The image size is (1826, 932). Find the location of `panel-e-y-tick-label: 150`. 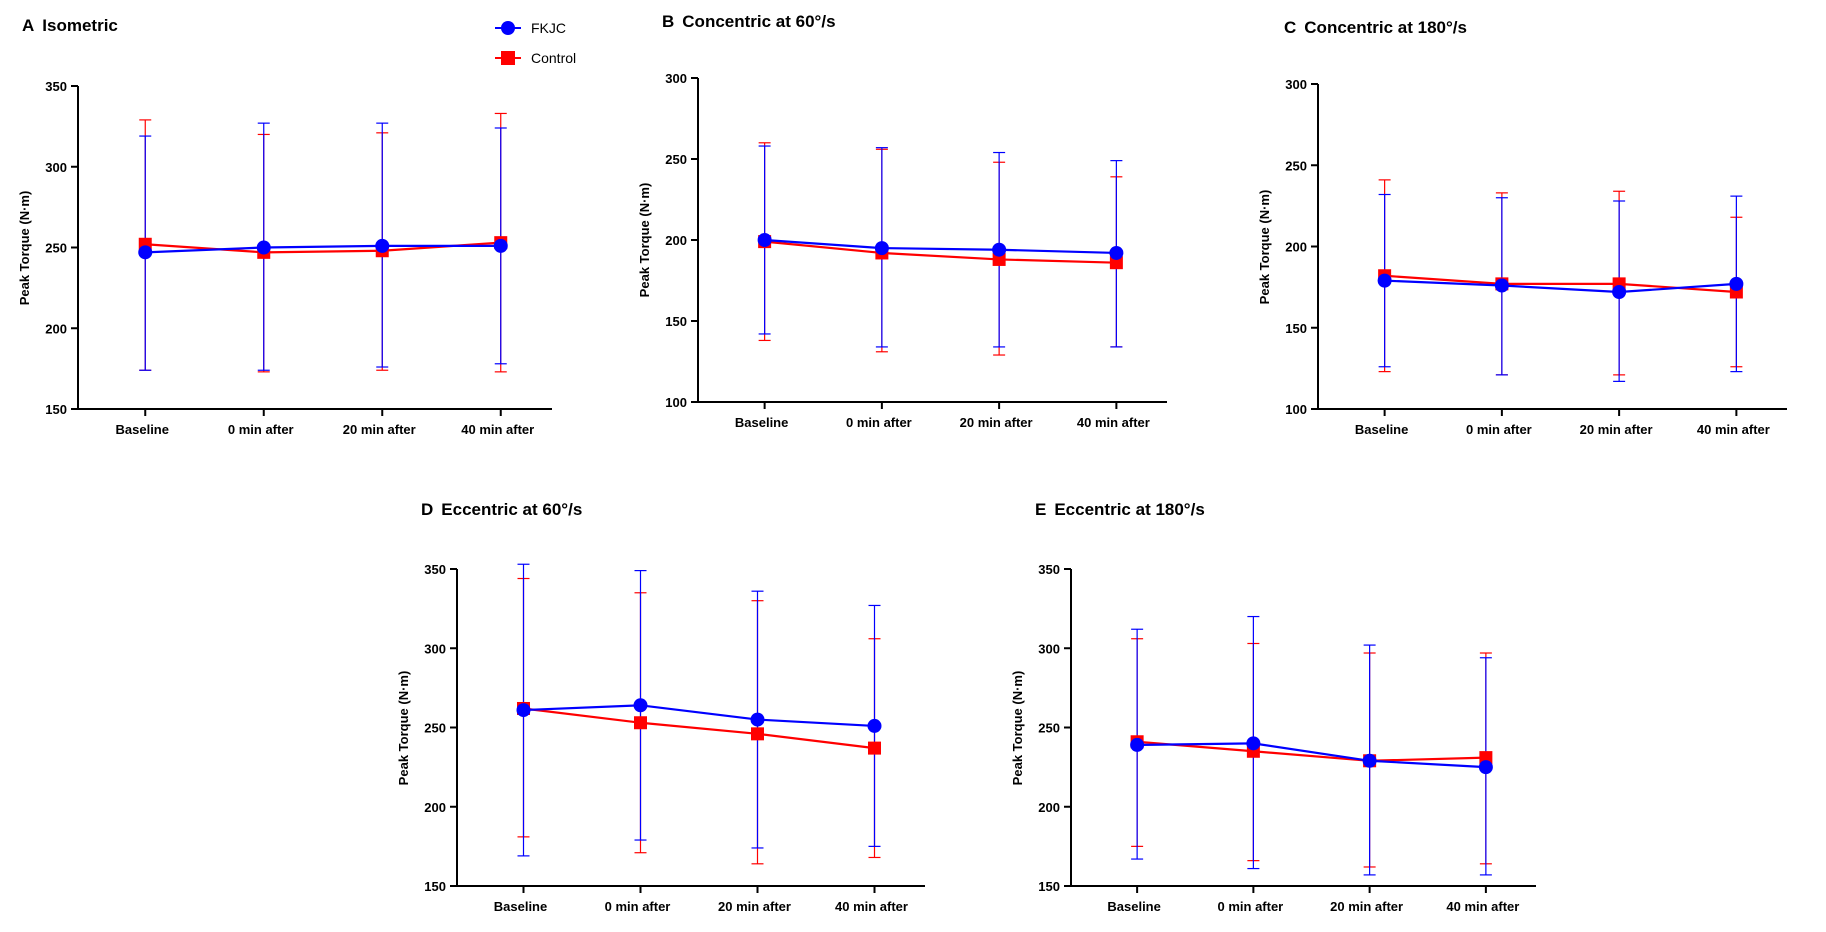

panel-e-y-tick-label: 150 is located at coordinates (1049, 886).